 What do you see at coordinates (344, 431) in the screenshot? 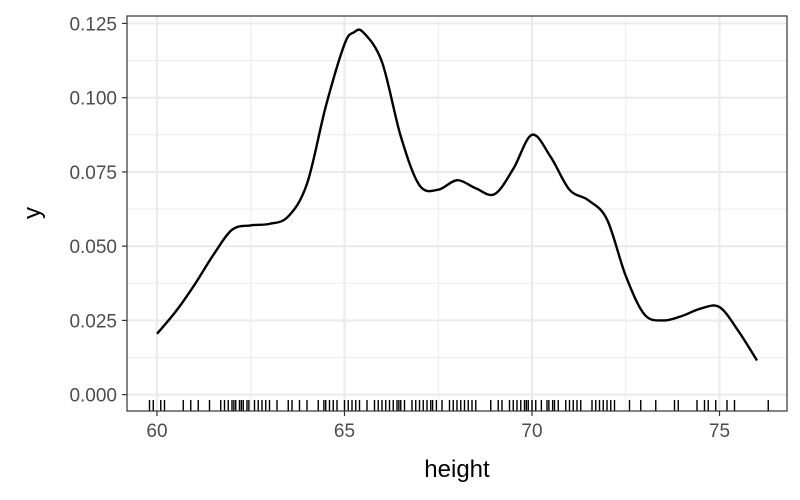
I see `x-tick-label: 65` at bounding box center [344, 431].